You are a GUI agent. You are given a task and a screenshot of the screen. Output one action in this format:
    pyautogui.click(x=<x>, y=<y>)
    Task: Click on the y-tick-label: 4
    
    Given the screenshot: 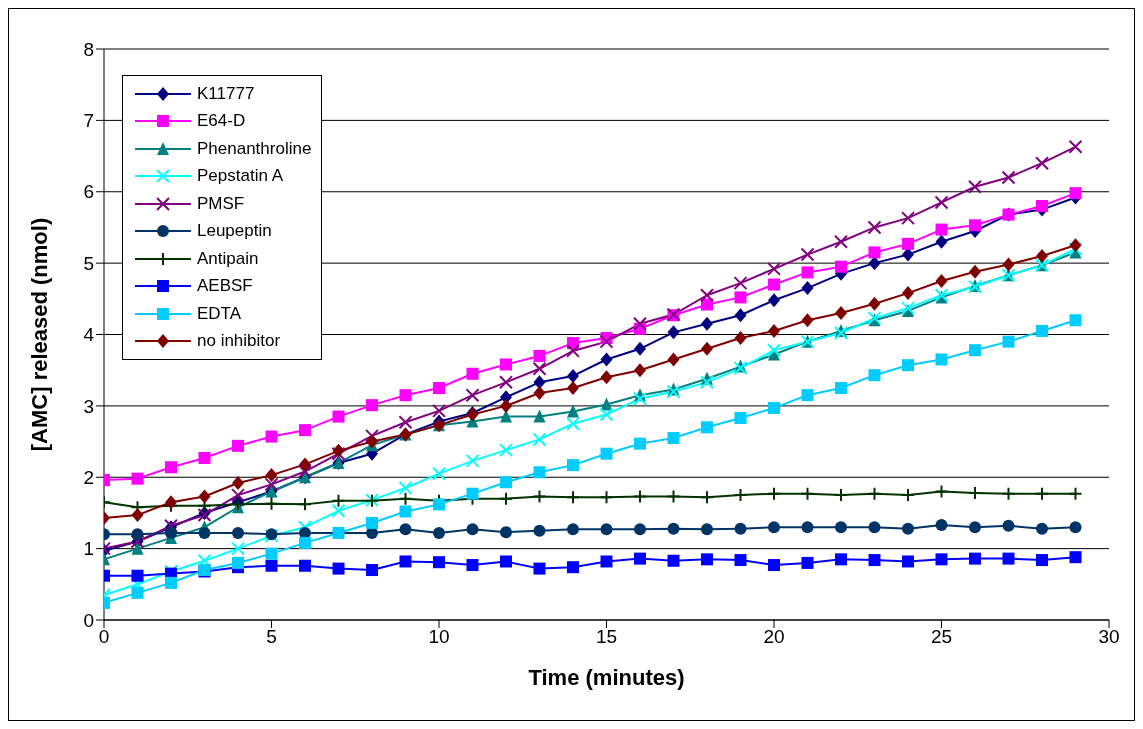 What is the action you would take?
    pyautogui.click(x=89, y=335)
    